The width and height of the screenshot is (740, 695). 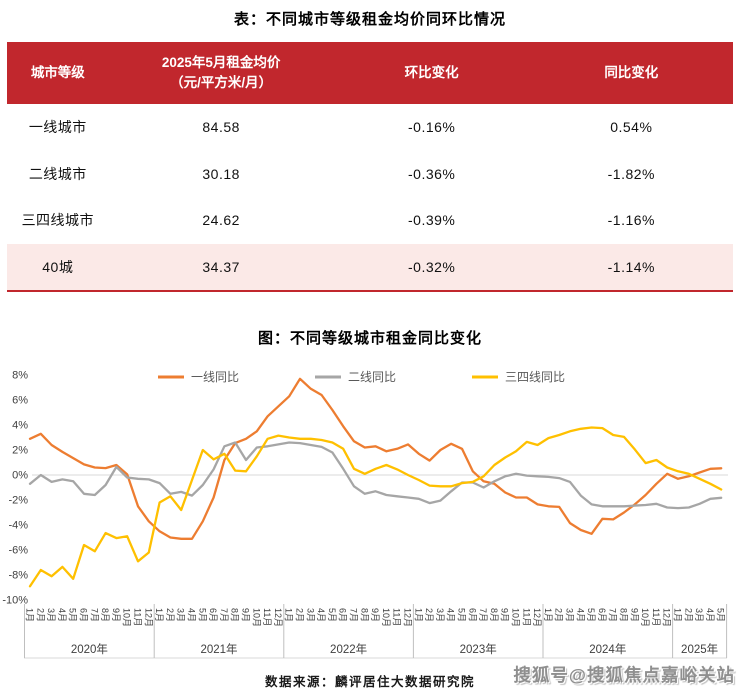 I want to click on table-cell-r3-c2: -0.32%, so click(x=432, y=266).